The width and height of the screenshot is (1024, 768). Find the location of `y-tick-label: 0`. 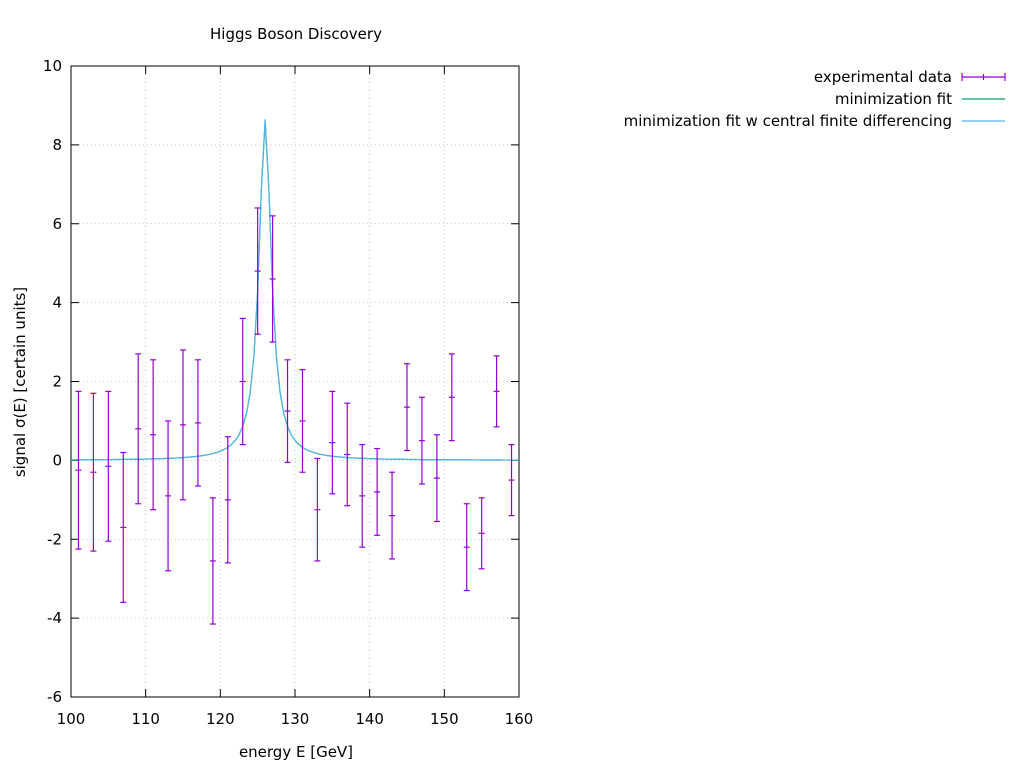

y-tick-label: 0 is located at coordinates (57, 460).